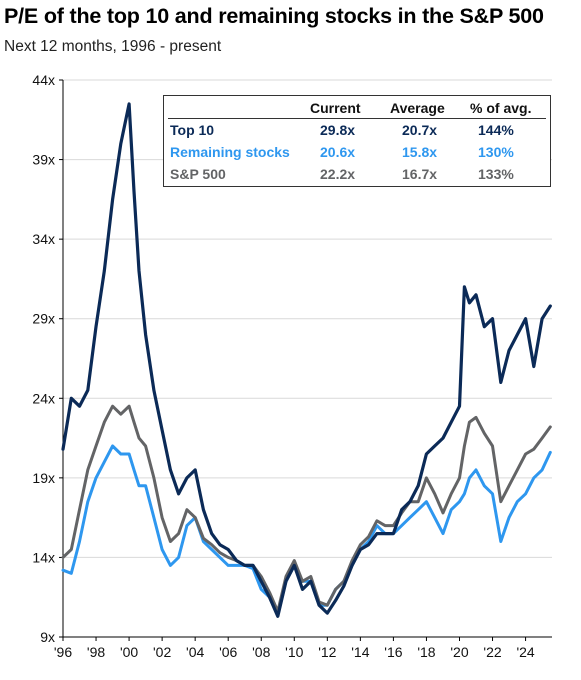 The image size is (581, 680). What do you see at coordinates (261, 652) in the screenshot?
I see `x-tick-label: '08` at bounding box center [261, 652].